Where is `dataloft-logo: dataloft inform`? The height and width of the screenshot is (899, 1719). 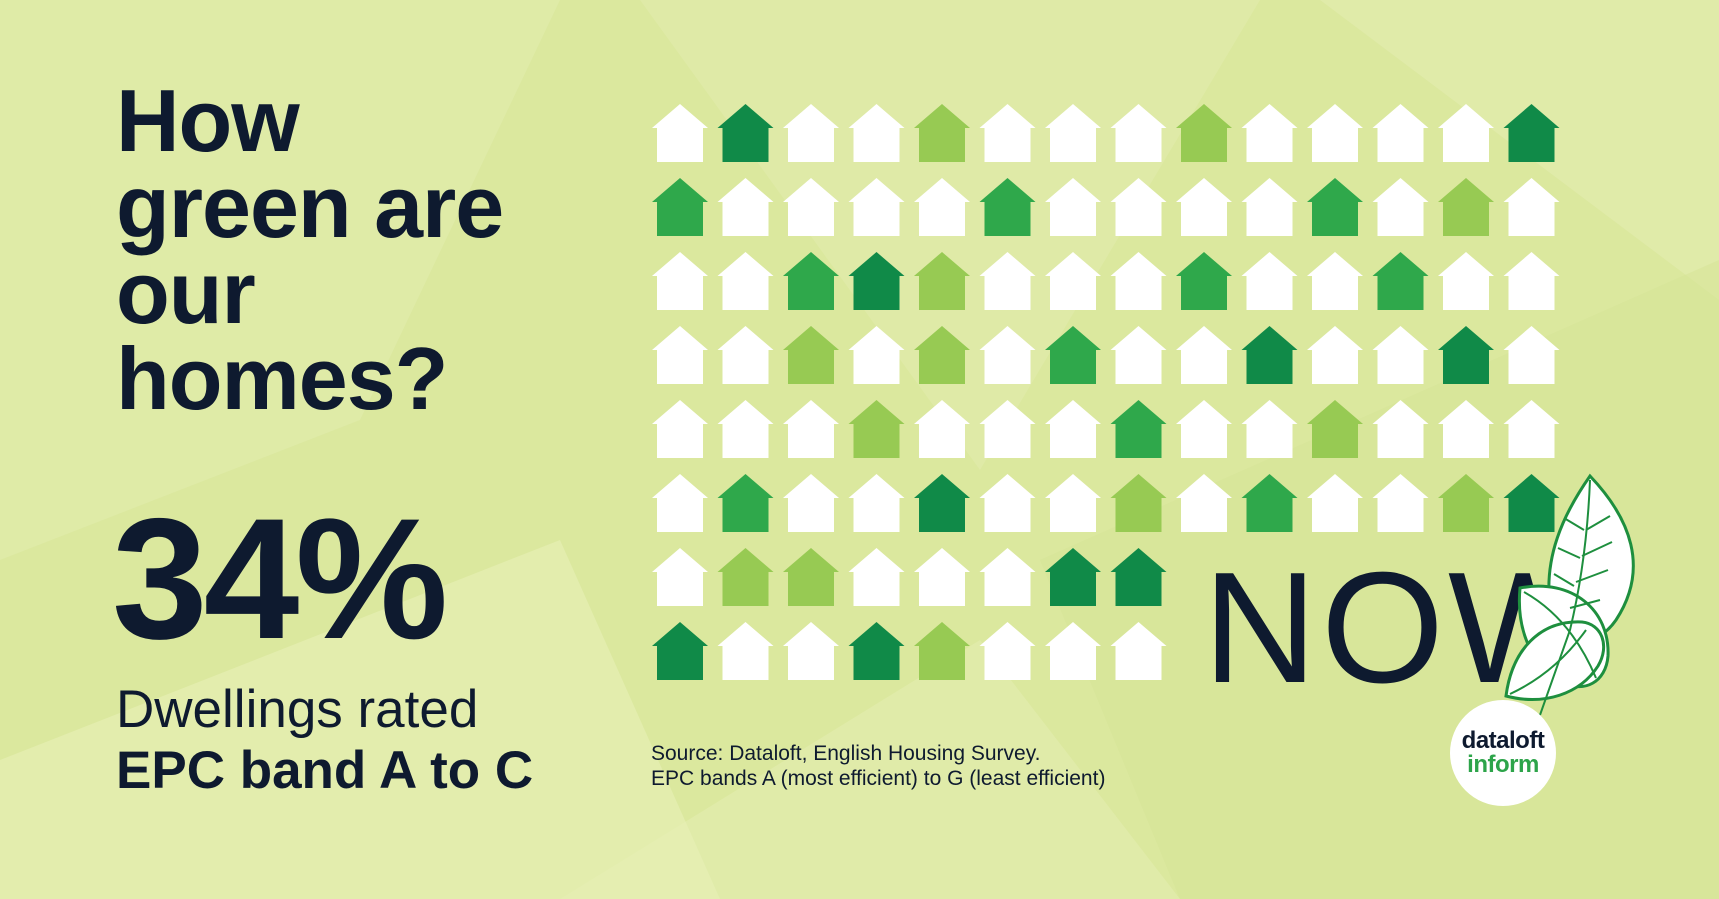
dataloft-logo: dataloft inform is located at coordinates (1503, 753).